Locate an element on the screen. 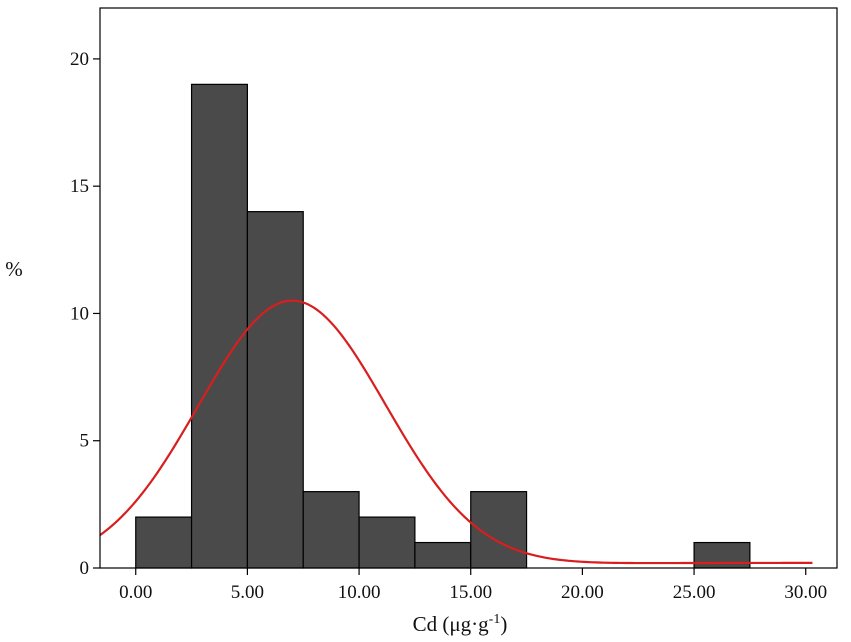 The width and height of the screenshot is (851, 642). x-axis-label: Cd (μg·g-1) is located at coordinates (460, 624).